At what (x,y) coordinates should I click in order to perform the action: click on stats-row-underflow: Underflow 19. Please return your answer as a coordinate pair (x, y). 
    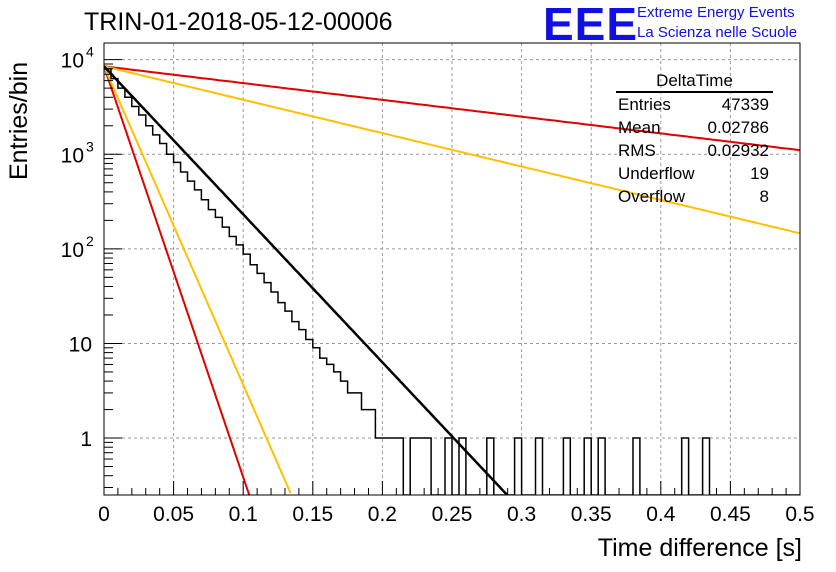
    Looking at the image, I should click on (694, 173).